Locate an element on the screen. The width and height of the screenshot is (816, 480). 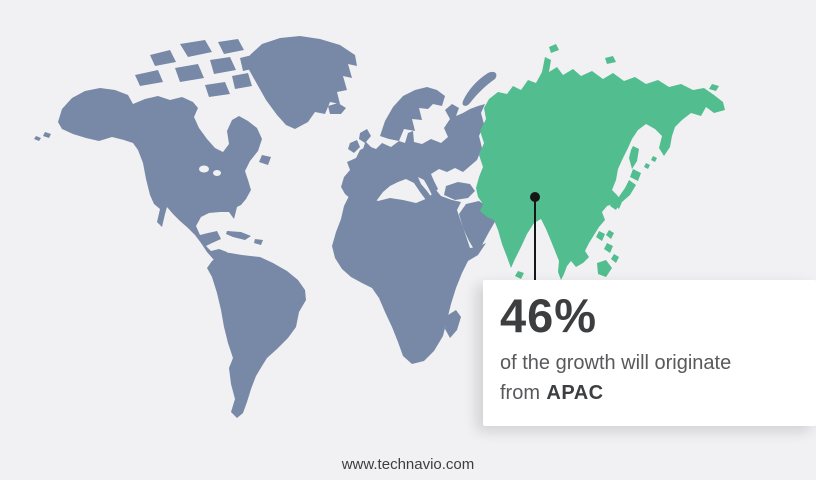
region-japan is located at coordinates (625, 189).